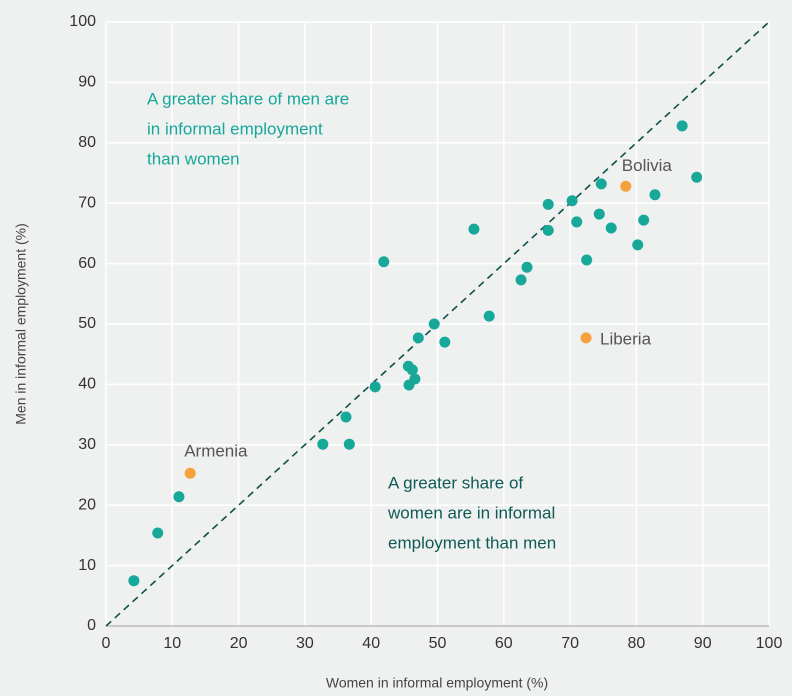  I want to click on y-tick-label: 20, so click(87, 504).